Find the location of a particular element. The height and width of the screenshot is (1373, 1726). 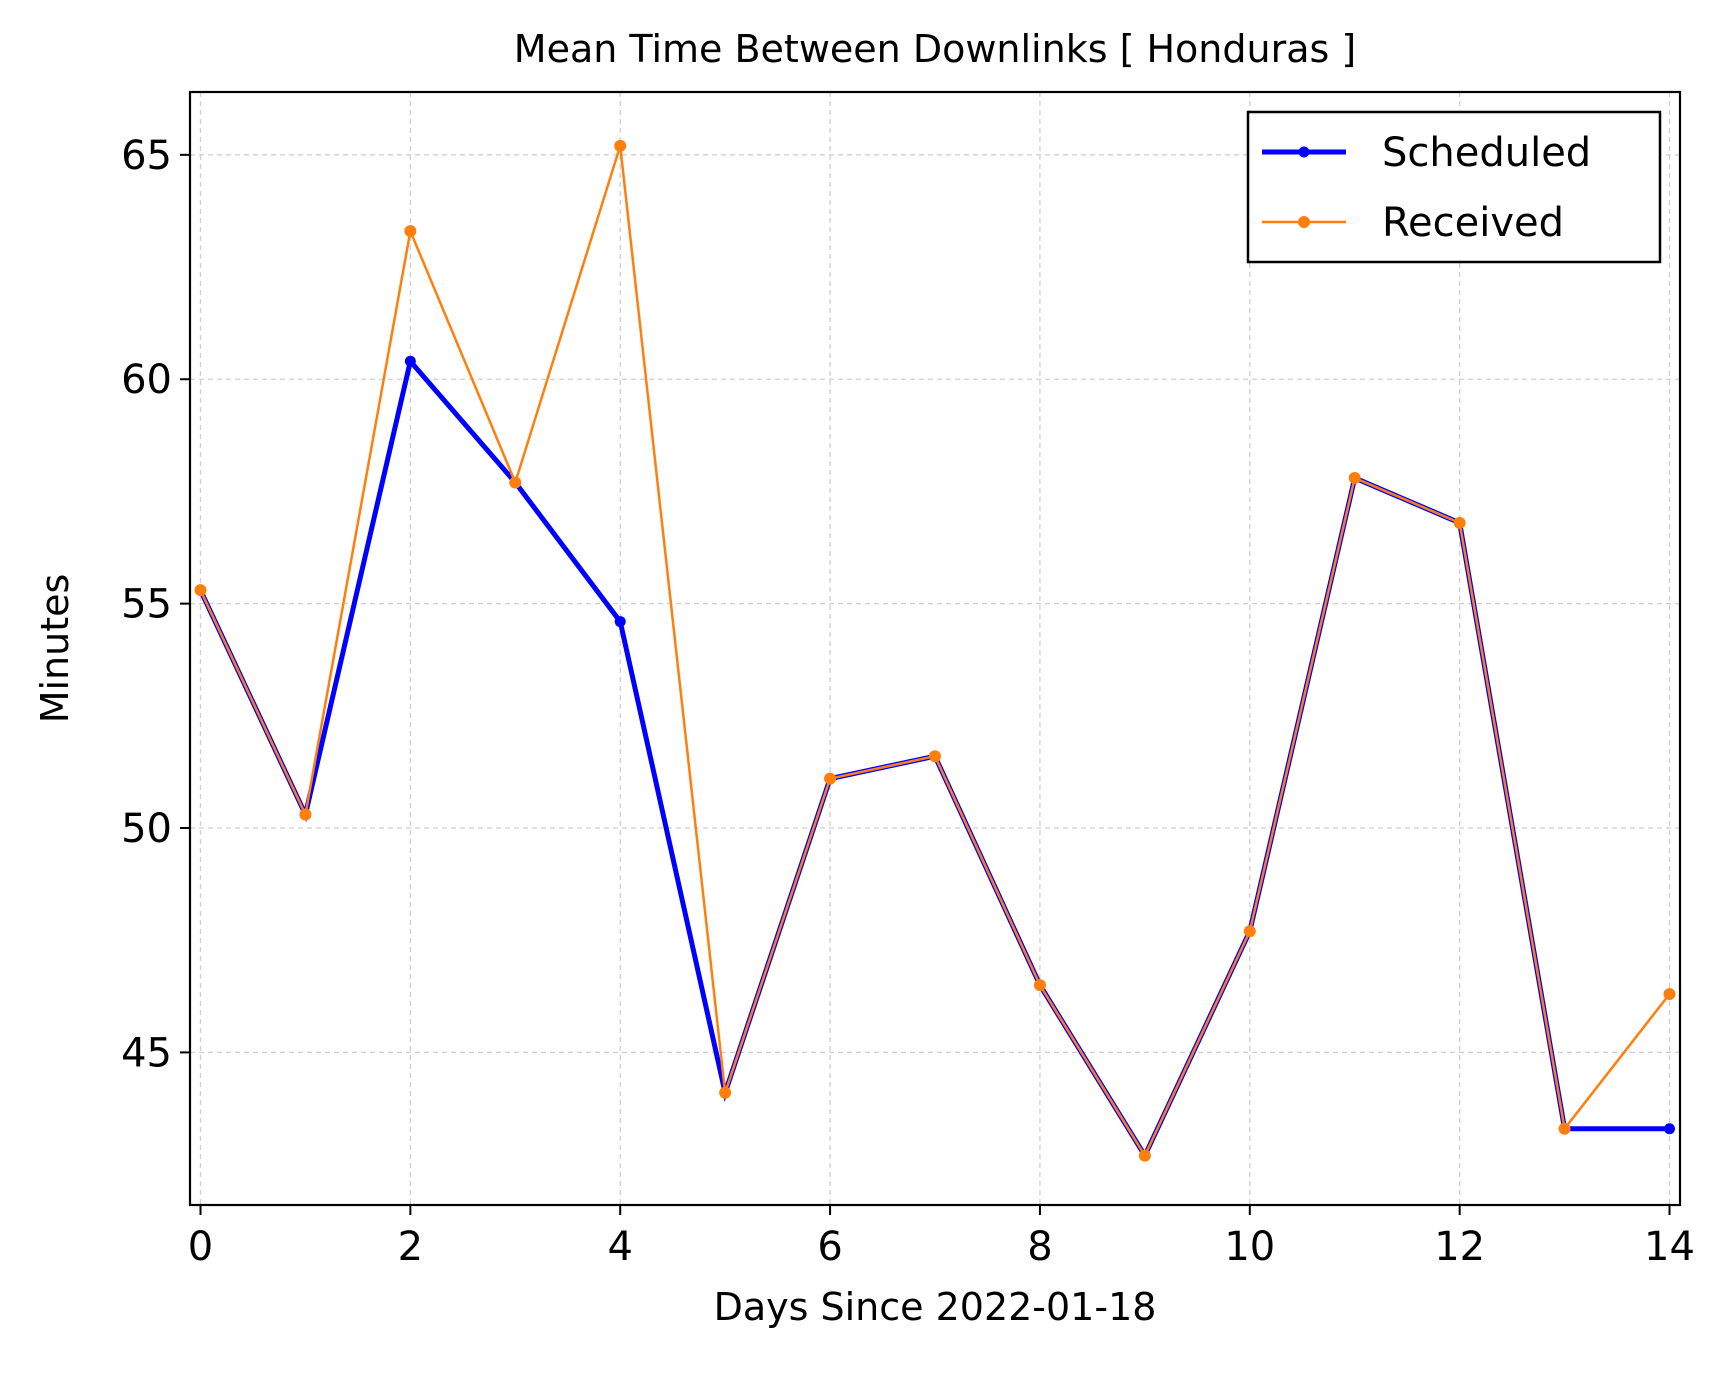

legend: Scheduled Received is located at coordinates (1454, 187).